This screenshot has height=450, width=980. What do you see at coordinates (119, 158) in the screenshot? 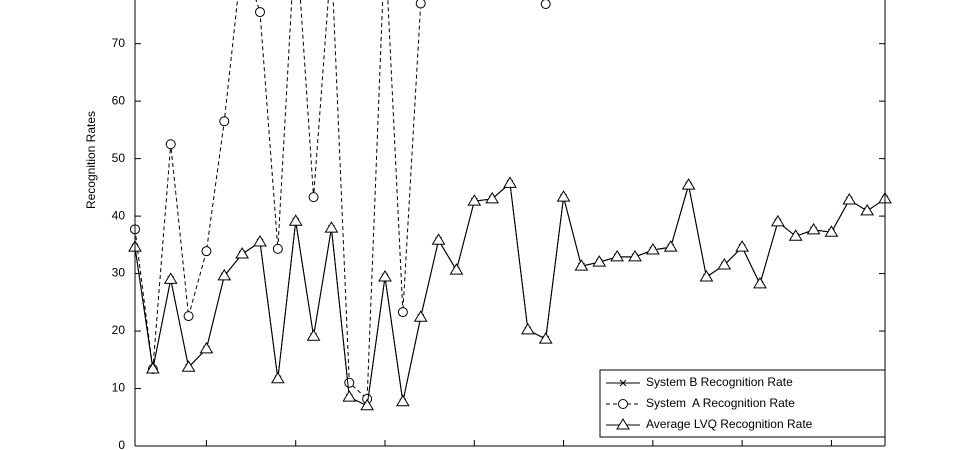
I see `y-tick-label: 50` at bounding box center [119, 158].